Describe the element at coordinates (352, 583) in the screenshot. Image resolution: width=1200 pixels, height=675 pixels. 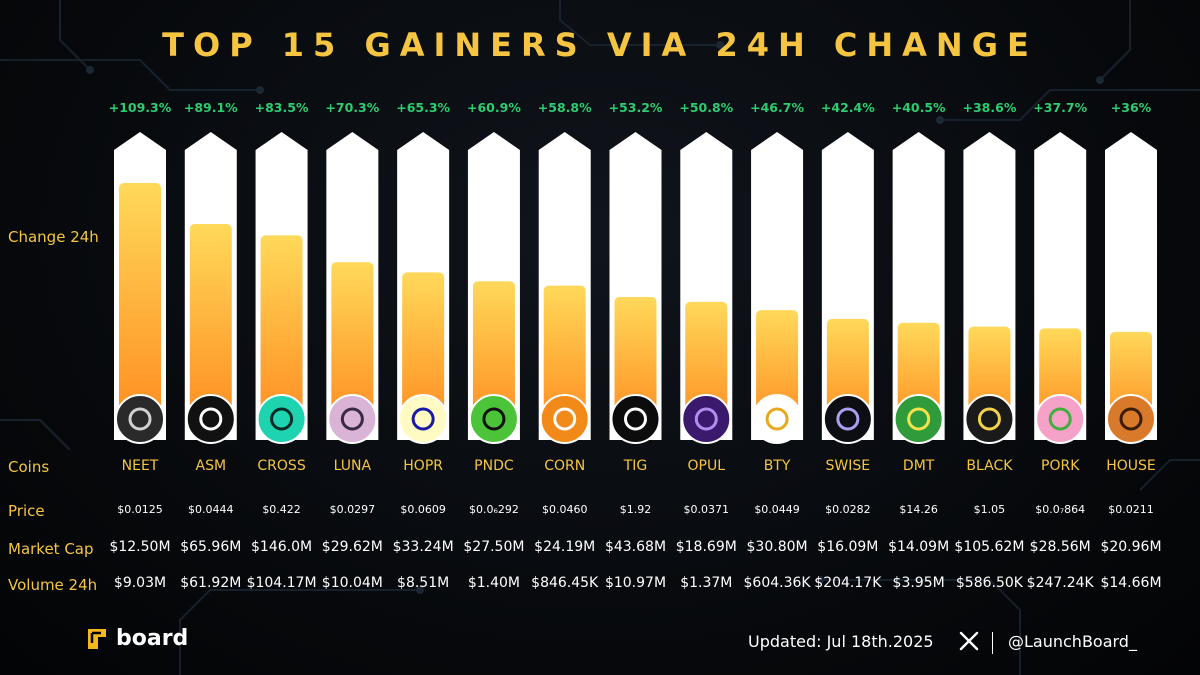
I see `coin-volume: $10.04M` at that location.